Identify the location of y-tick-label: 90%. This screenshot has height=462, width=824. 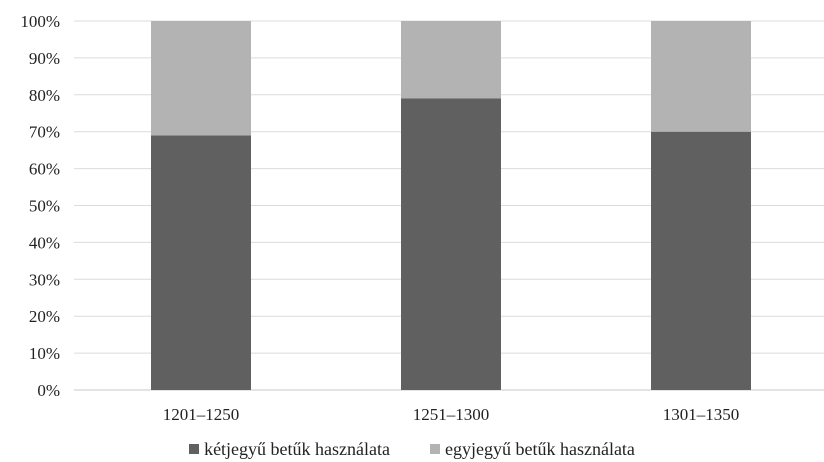
(44, 58).